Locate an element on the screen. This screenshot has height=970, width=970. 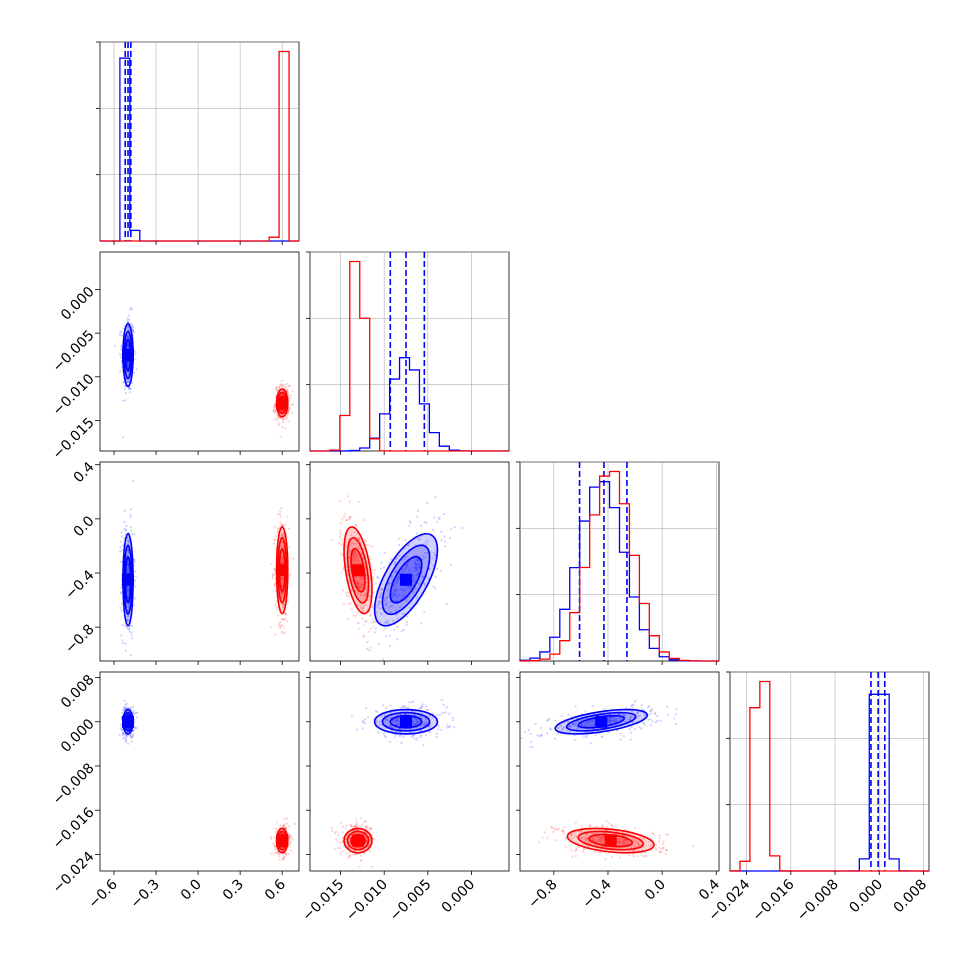
density-peak is located at coordinates (601, 721).